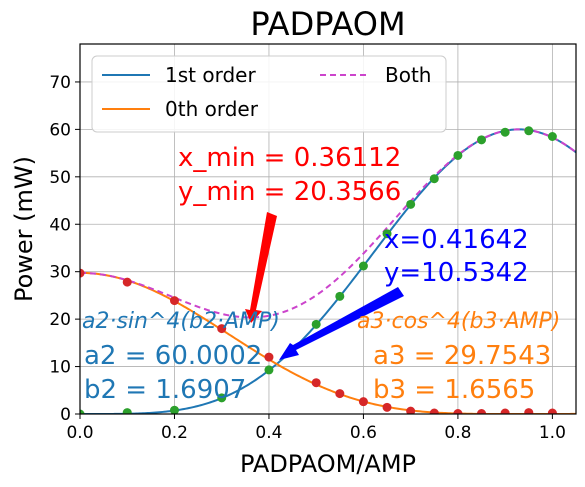 Image resolution: width=585 pixels, height=487 pixels. I want to click on legend-box, so click(269, 94).